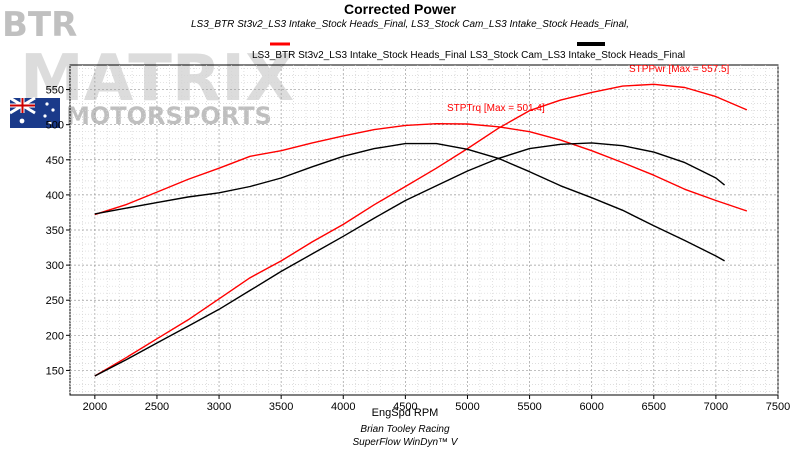  Describe the element at coordinates (95, 407) in the screenshot. I see `x-tick-label: 2000` at that location.